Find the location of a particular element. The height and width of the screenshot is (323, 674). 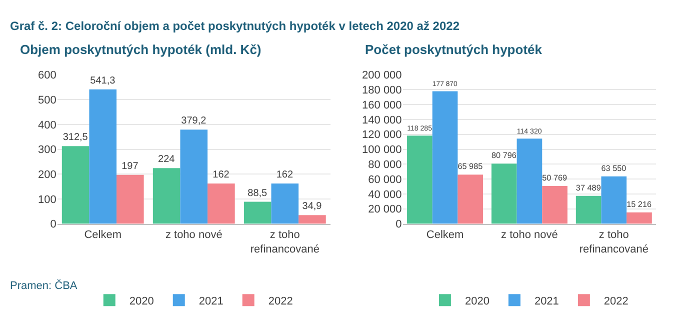

y-tick-label: 300 is located at coordinates (47, 150).